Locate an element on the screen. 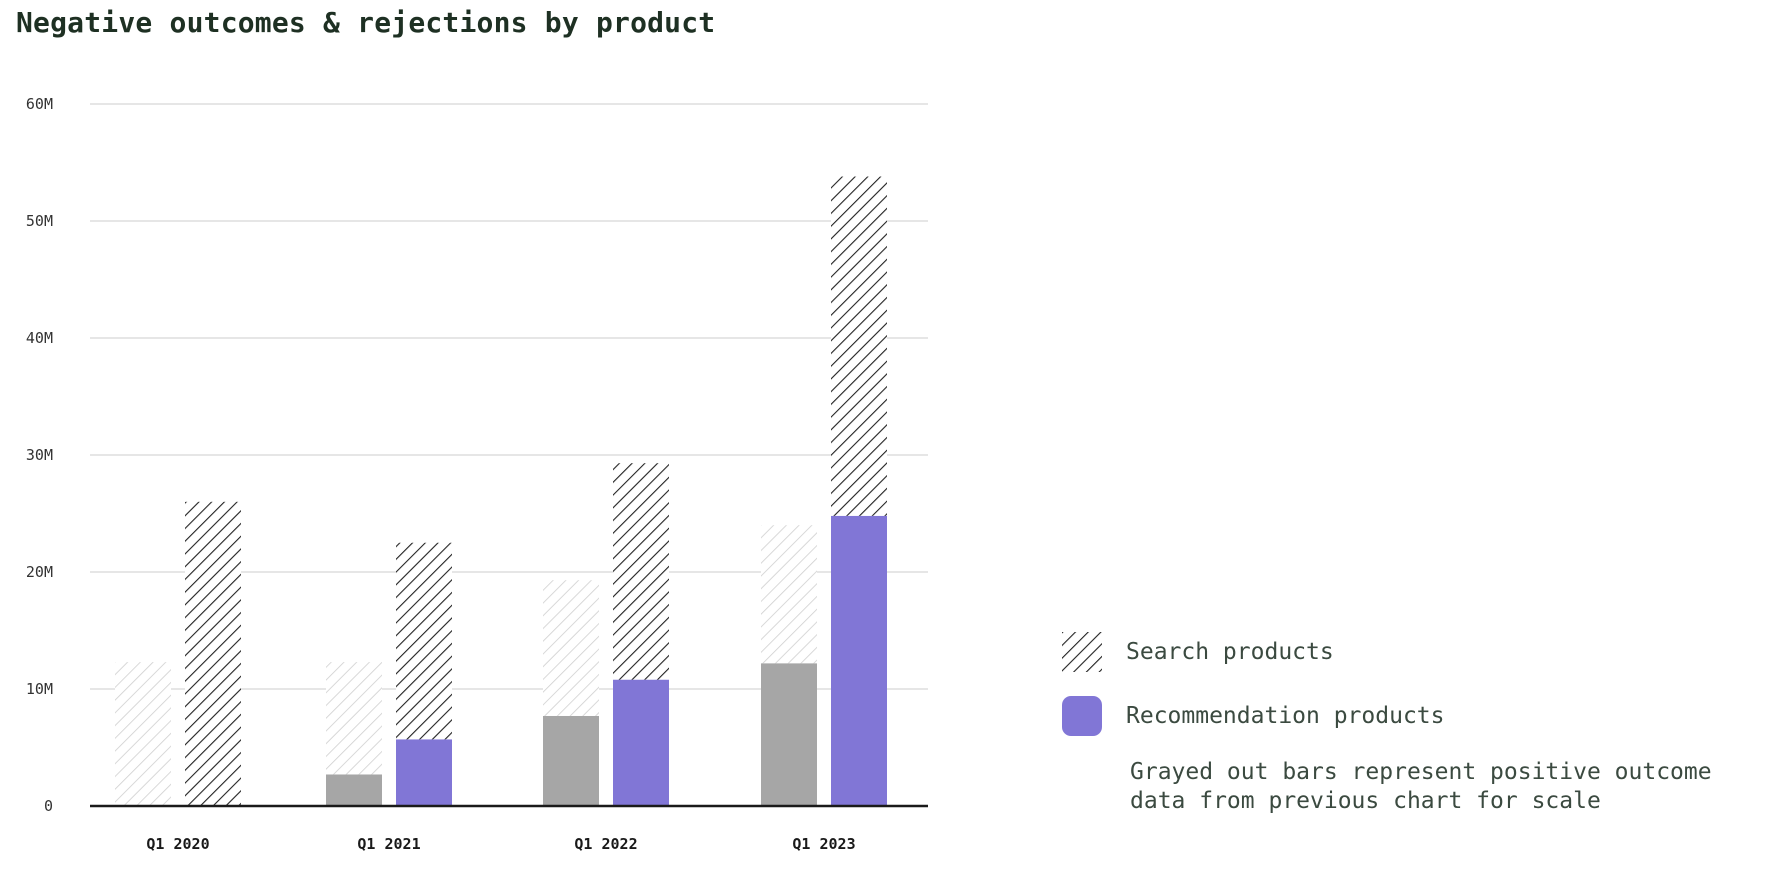  legend-item-recommendation: Recommendation products is located at coordinates (1415, 716).